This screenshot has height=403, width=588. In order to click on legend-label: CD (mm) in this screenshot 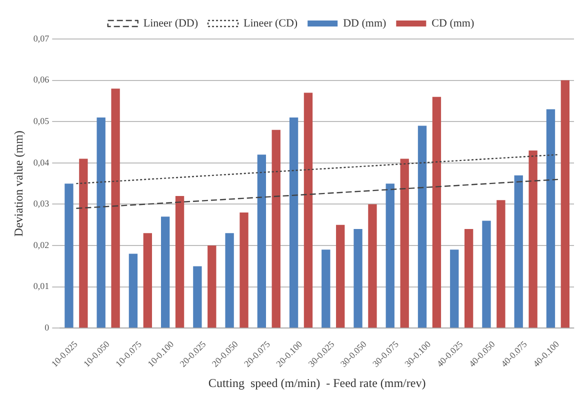, I will do `click(453, 23)`.